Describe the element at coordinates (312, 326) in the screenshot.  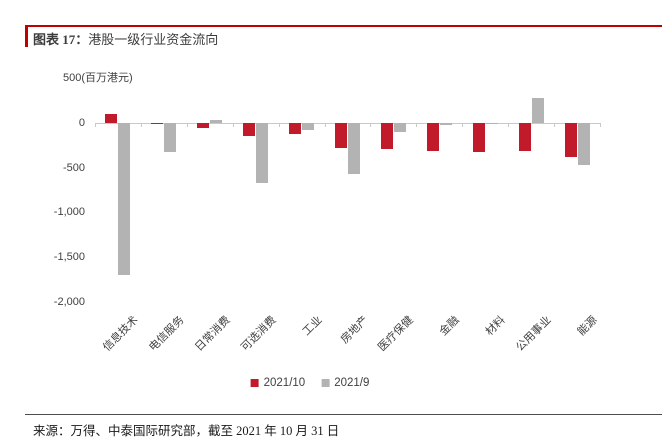
I see `x-category-label: 工业` at that location.